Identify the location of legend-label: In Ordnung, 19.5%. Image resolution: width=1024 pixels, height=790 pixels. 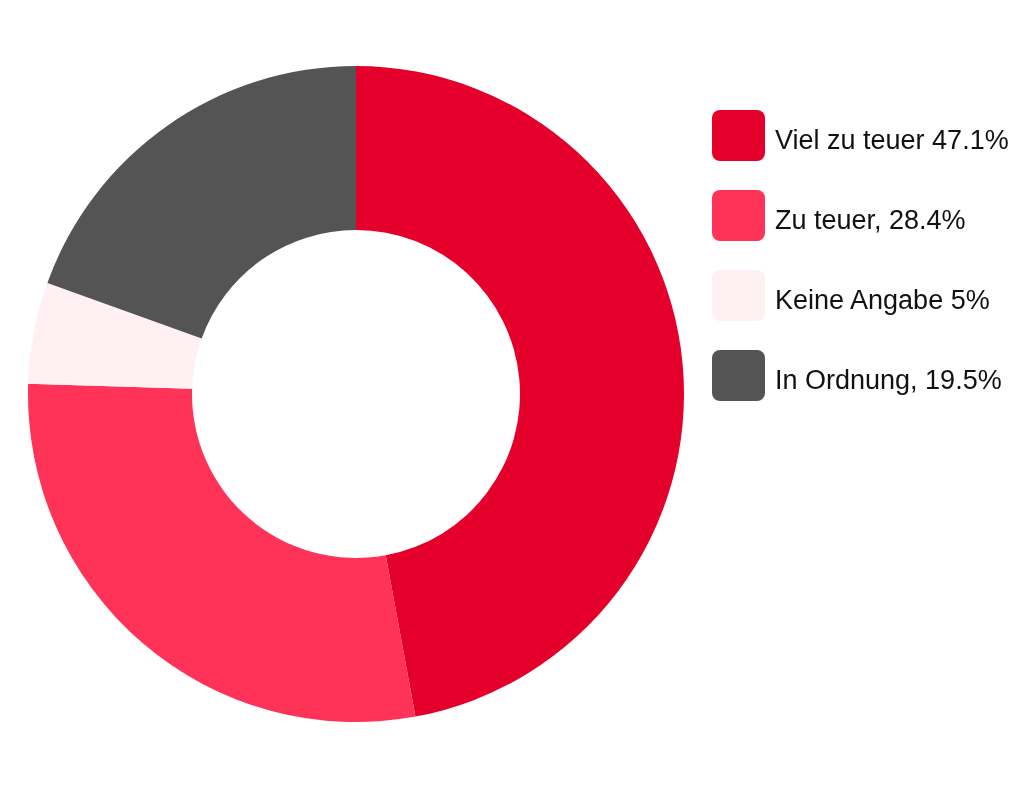
(888, 379).